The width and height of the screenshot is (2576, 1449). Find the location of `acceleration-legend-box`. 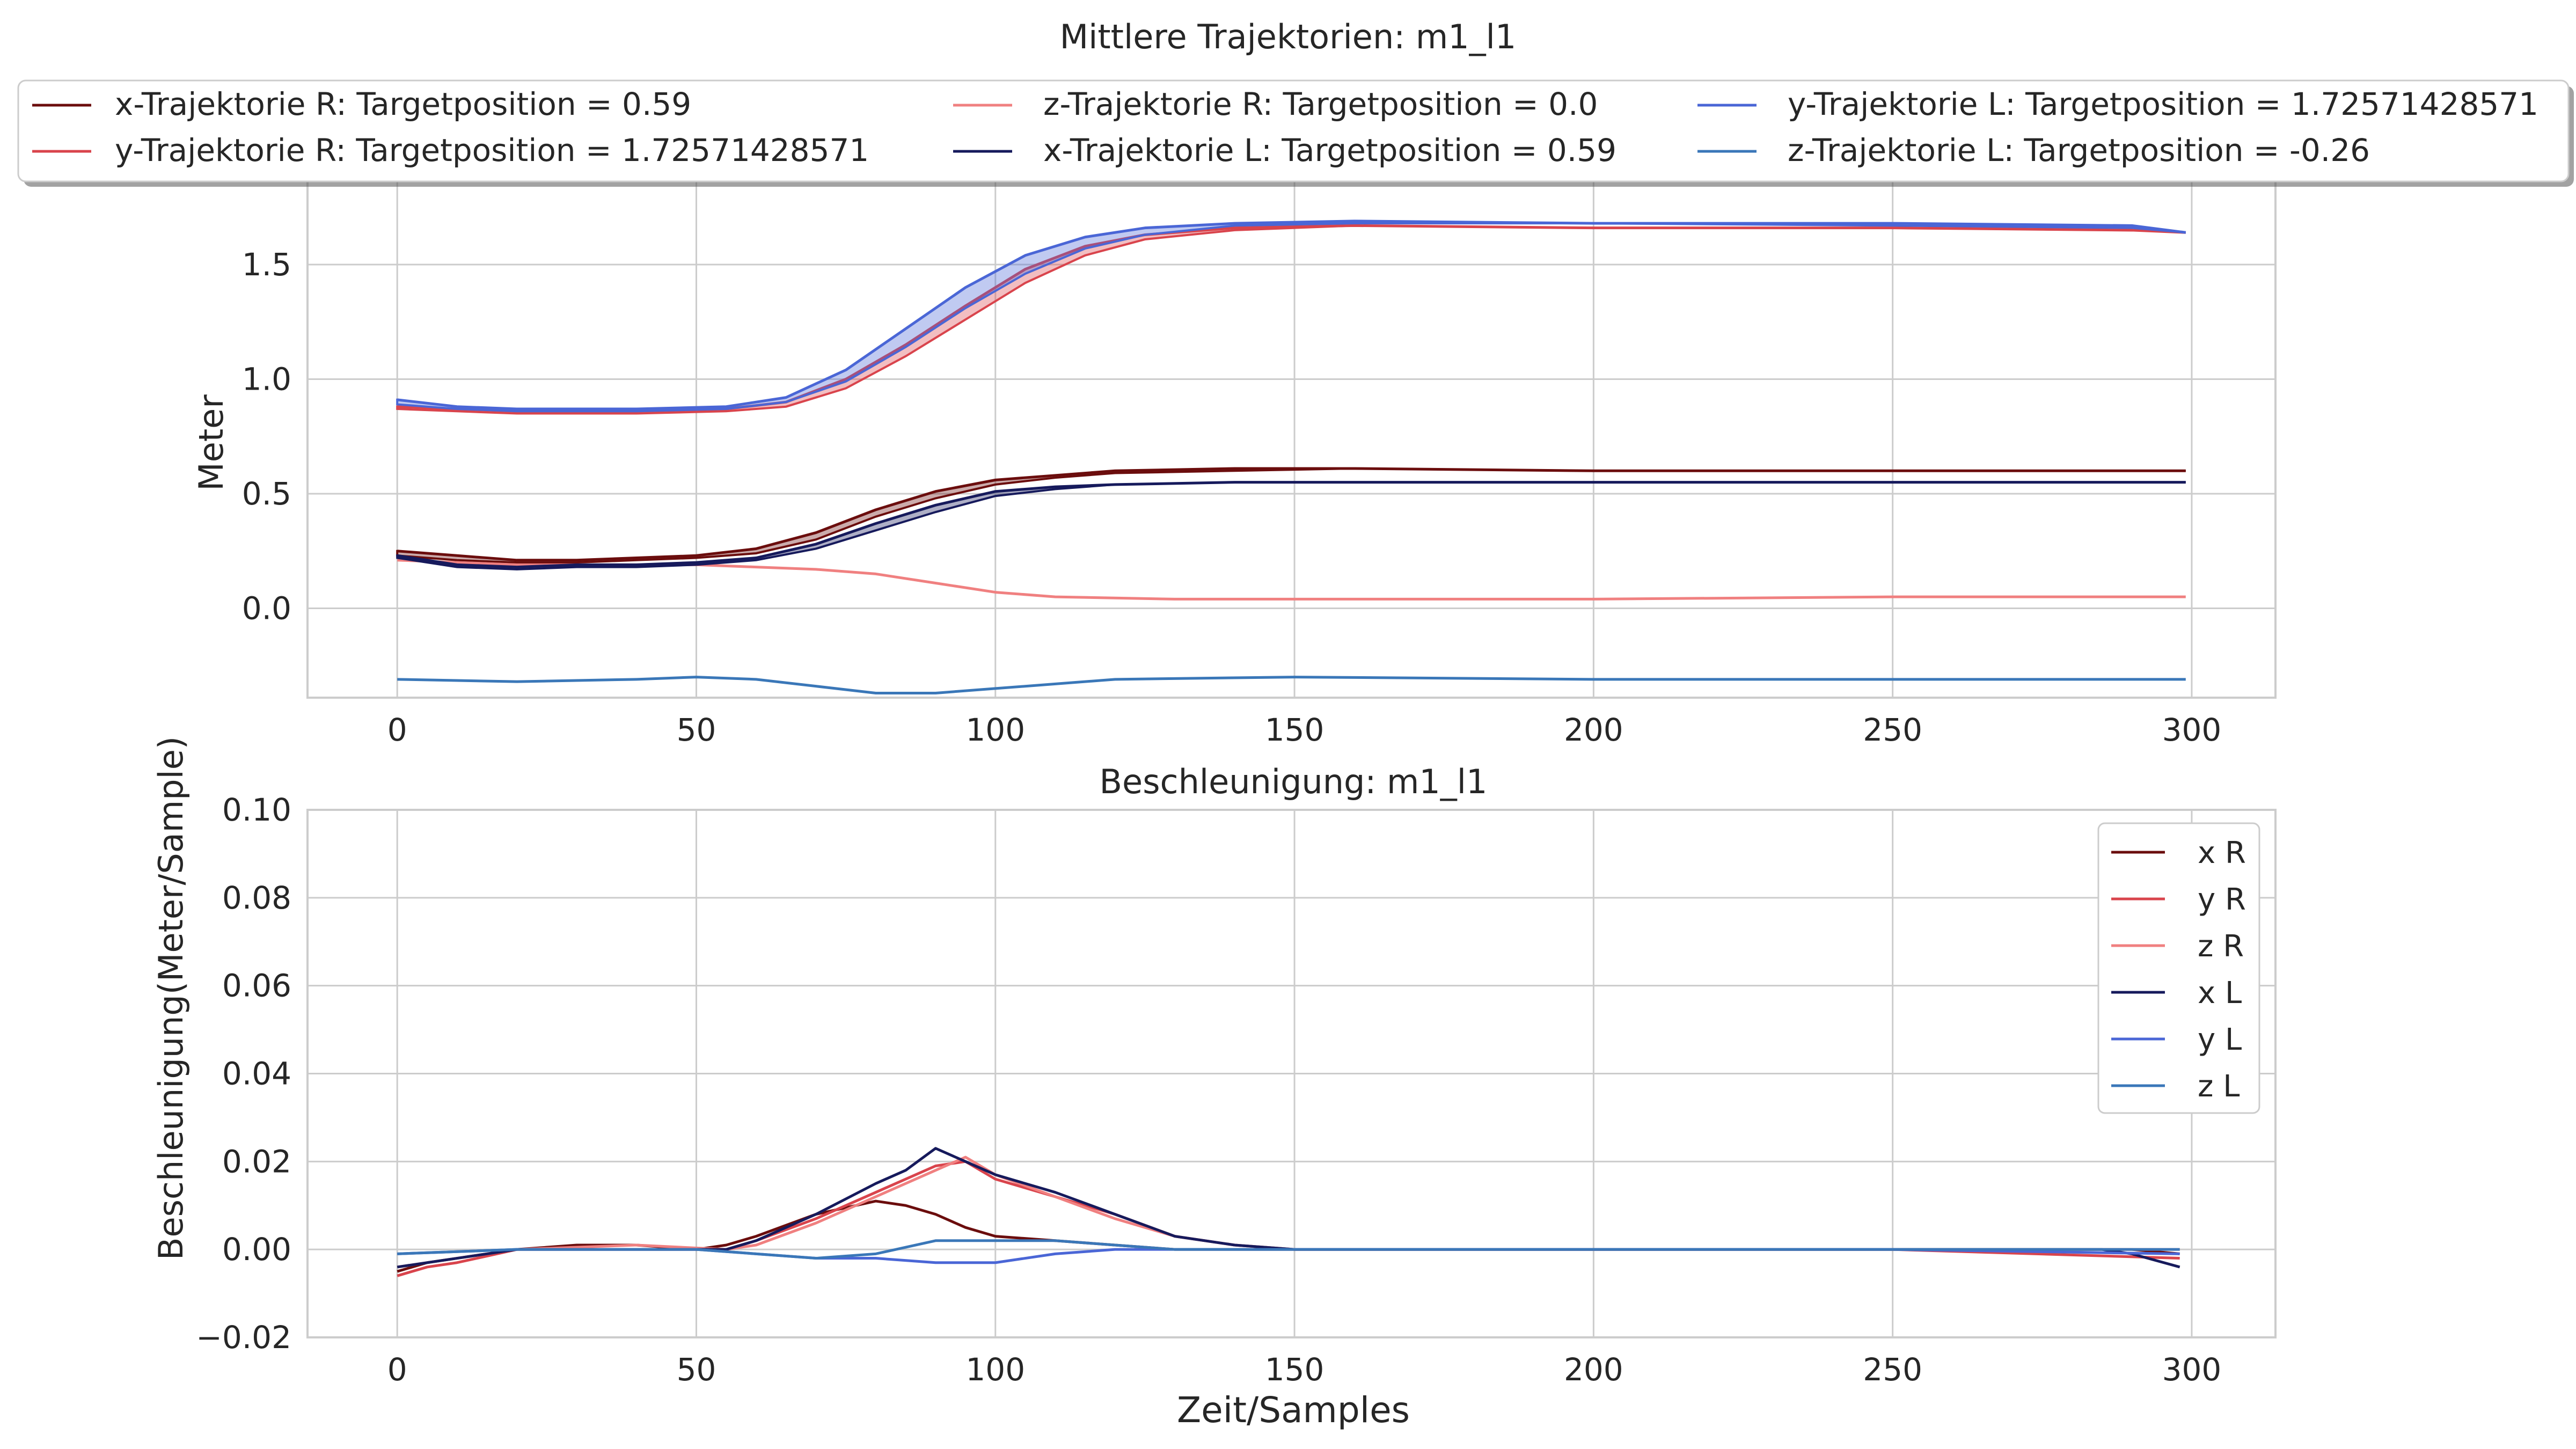

acceleration-legend-box is located at coordinates (2178, 968).